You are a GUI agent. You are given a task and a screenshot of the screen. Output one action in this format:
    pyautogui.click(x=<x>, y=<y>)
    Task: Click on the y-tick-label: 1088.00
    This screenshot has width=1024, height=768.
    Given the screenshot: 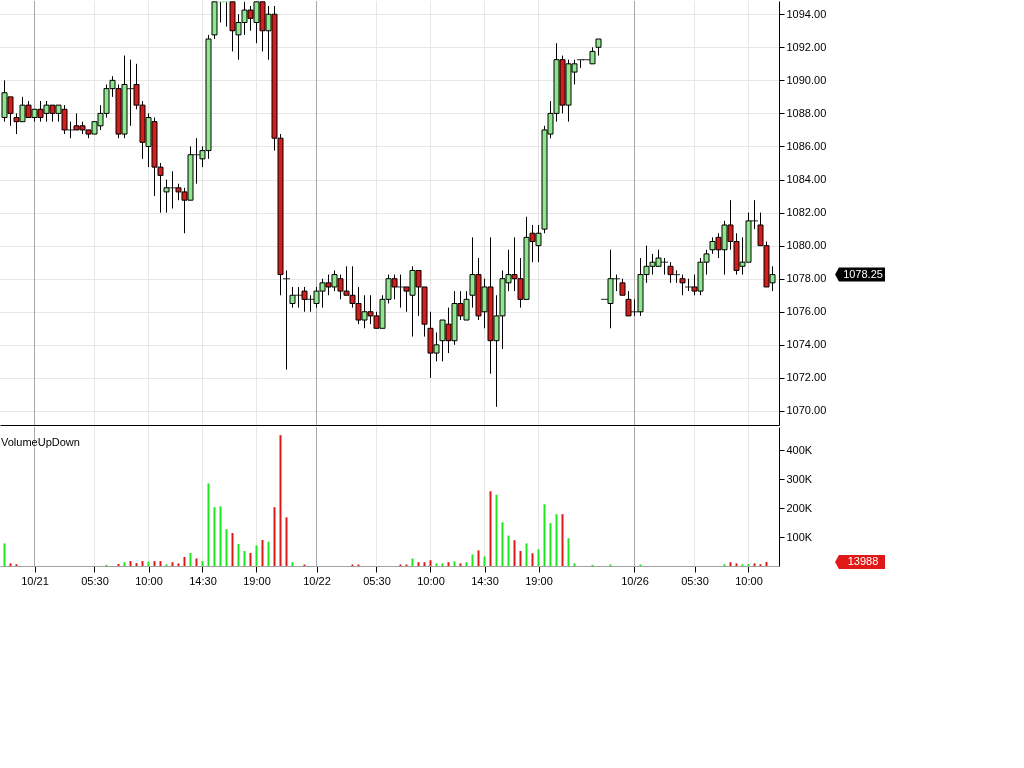 What is the action you would take?
    pyautogui.click(x=806, y=112)
    